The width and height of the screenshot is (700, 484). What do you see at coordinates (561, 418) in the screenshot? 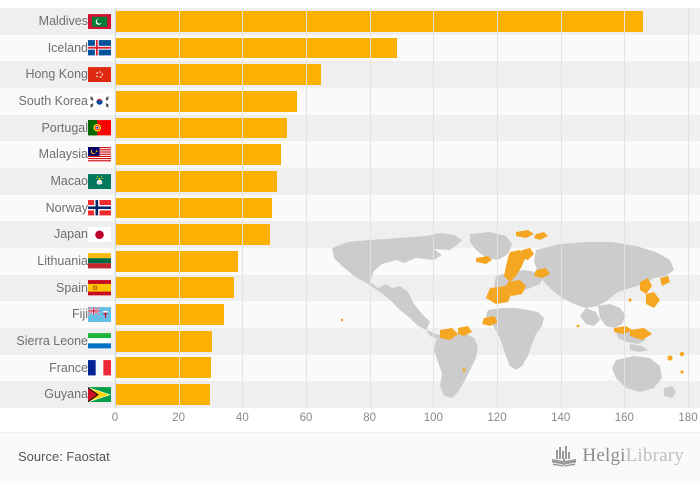
I see `x-tick-label: 140` at bounding box center [561, 418].